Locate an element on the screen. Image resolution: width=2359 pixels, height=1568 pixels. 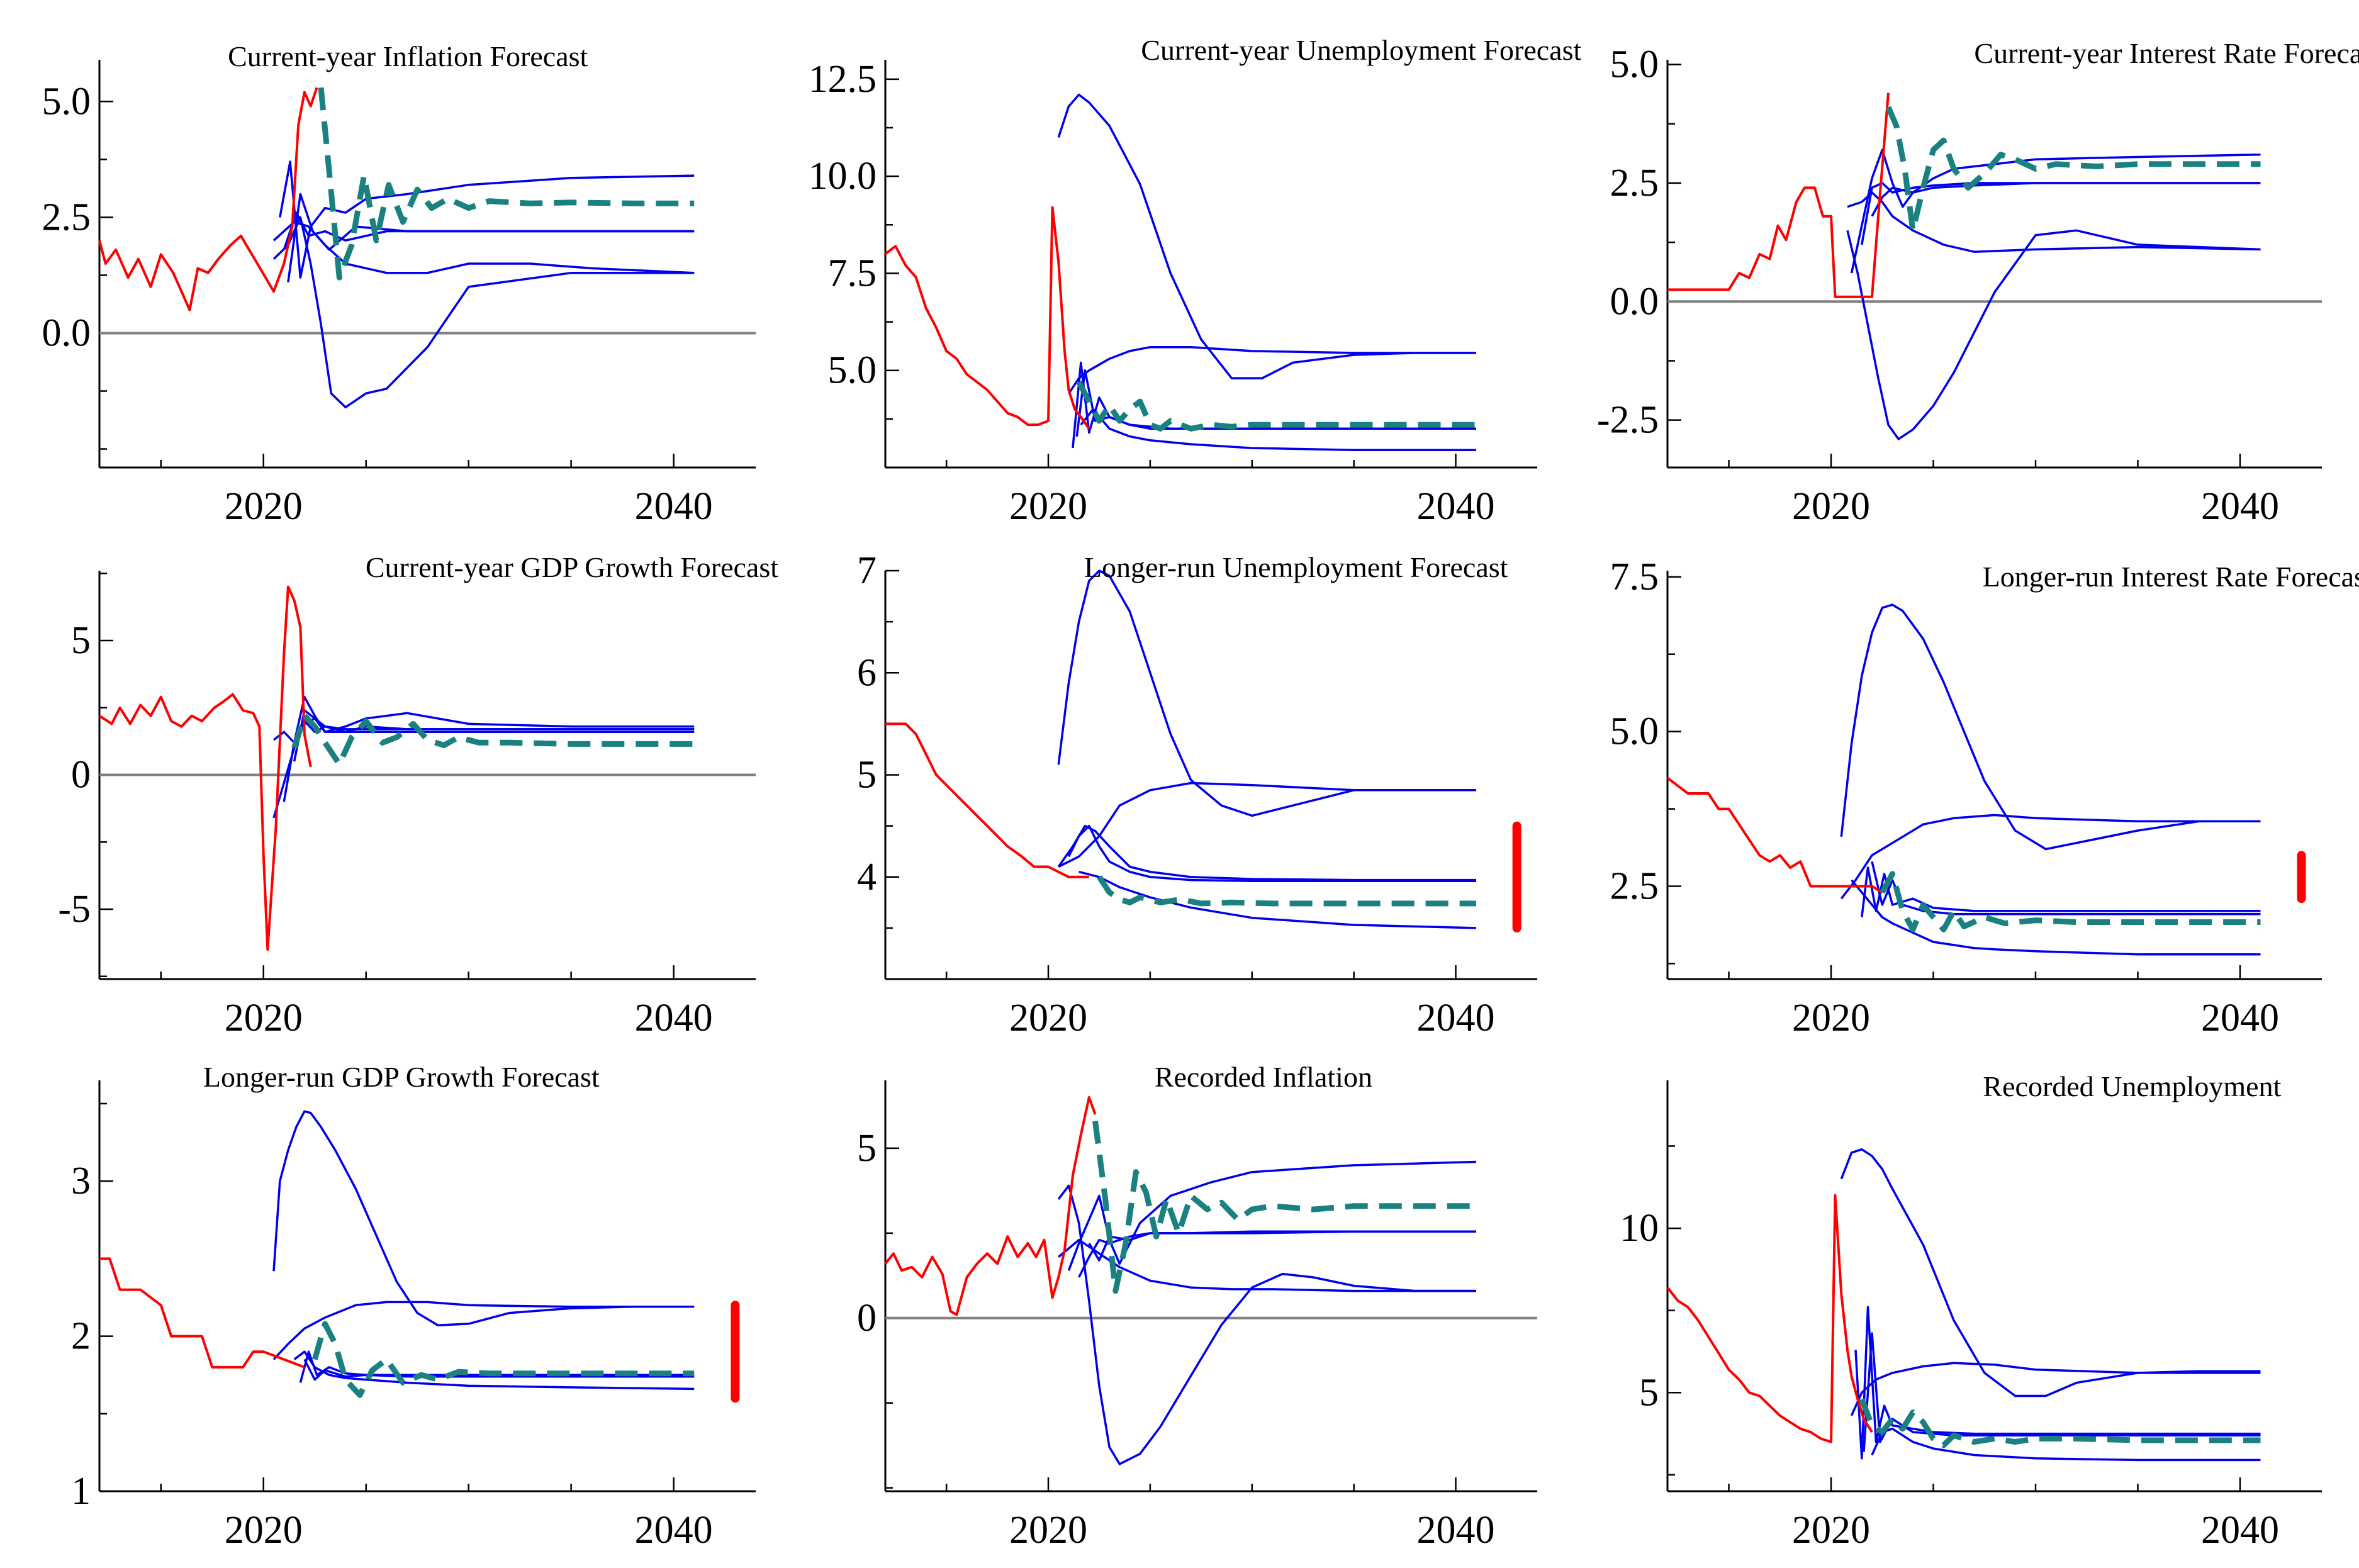
chart-title: Current-year Interest Rate Forecast is located at coordinates (2166, 53).